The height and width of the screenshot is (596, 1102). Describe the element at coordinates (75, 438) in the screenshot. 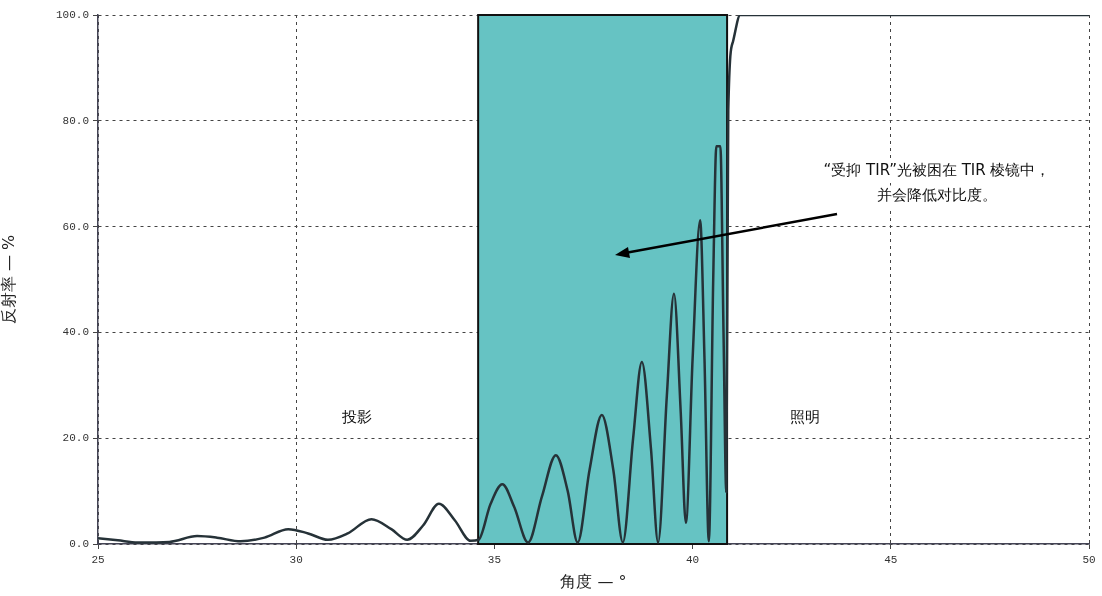

I see `y-tick-label: 20.0` at that location.